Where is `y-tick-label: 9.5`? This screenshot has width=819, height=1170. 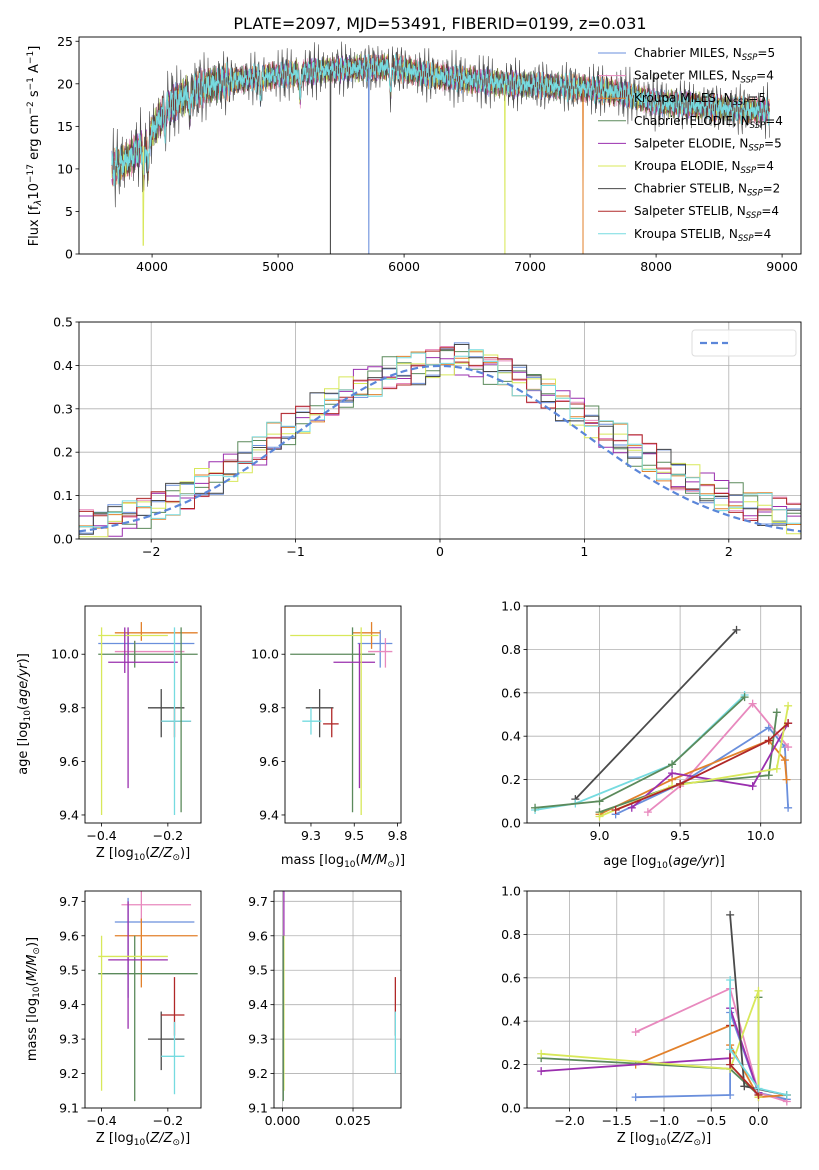 y-tick-label: 9.5 is located at coordinates (258, 970).